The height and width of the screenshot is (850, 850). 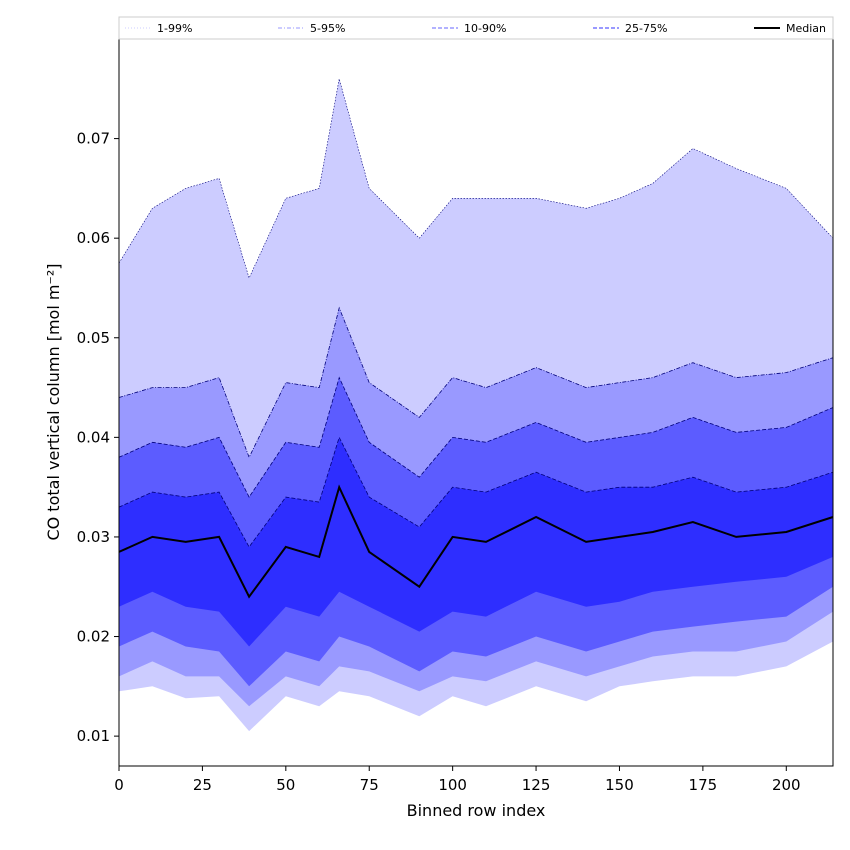 I want to click on y-tick-label: 0.04, so click(x=93, y=437).